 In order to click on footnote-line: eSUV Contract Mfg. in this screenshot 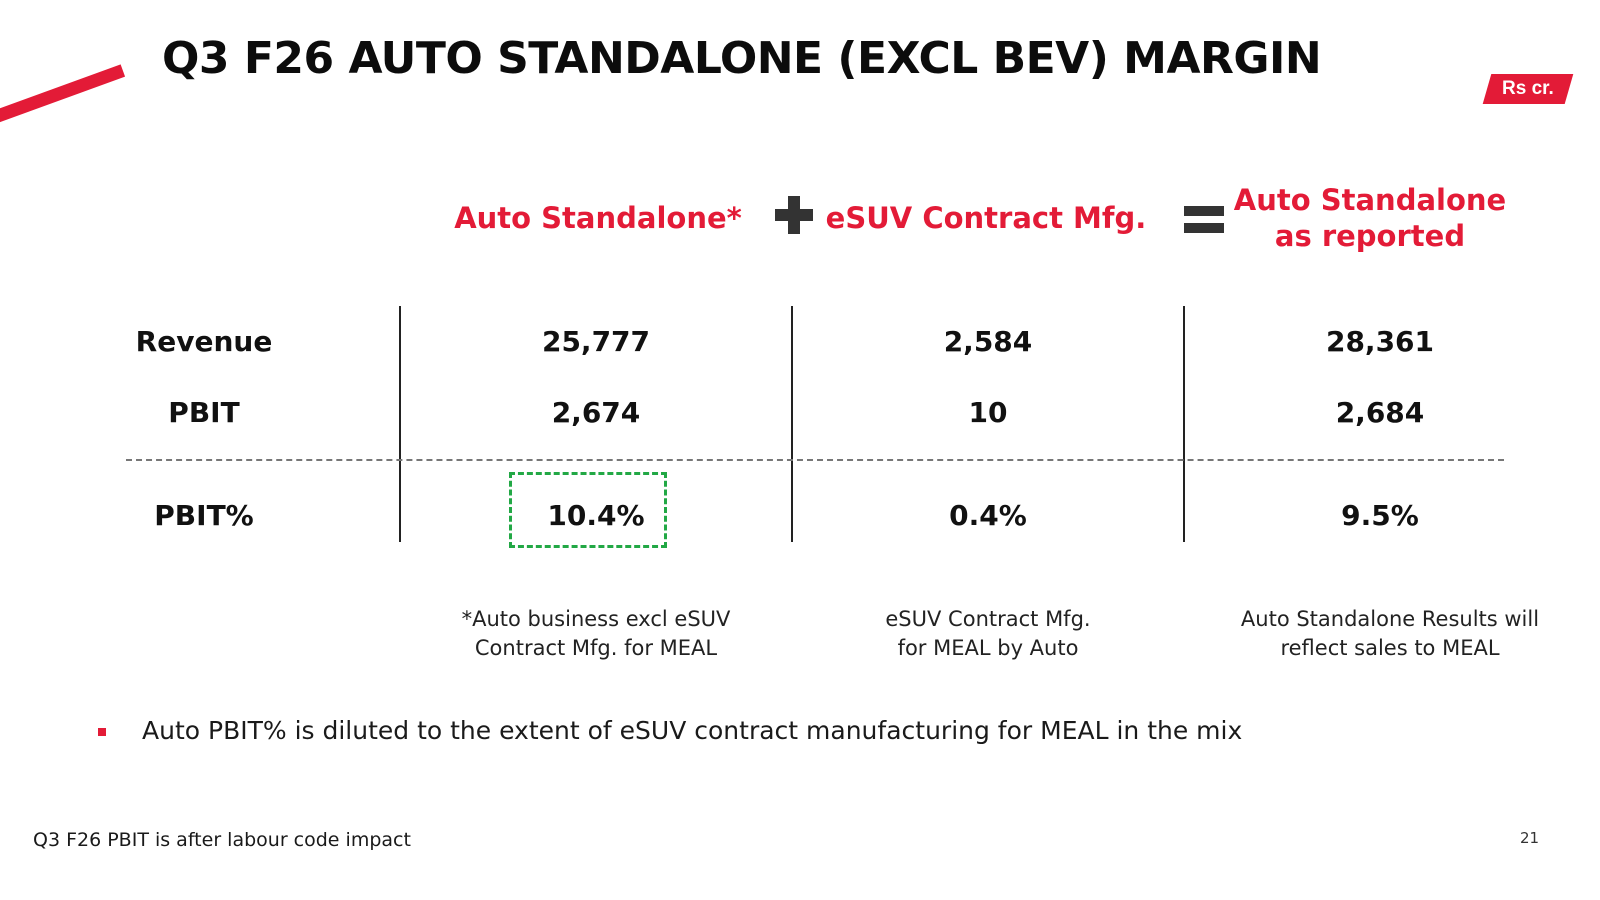, I will do `click(988, 619)`.